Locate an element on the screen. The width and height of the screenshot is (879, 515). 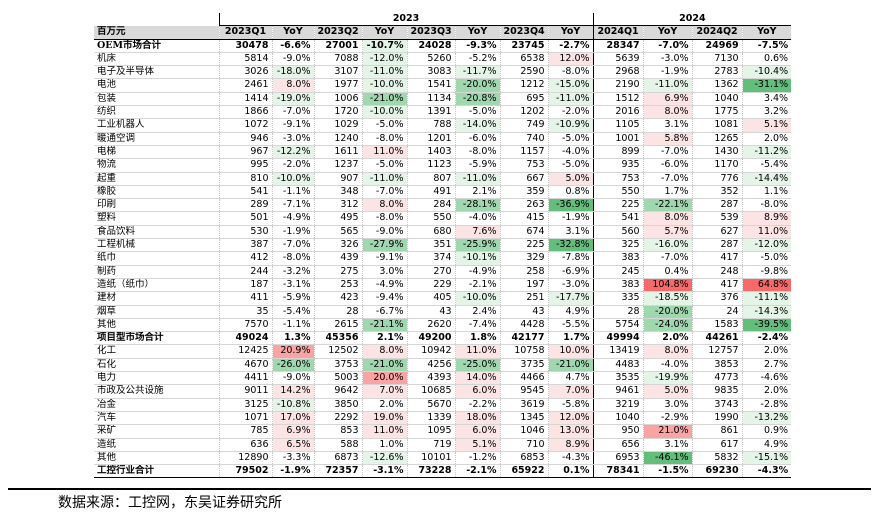
yoy-cell: 1.8% is located at coordinates (477, 338).